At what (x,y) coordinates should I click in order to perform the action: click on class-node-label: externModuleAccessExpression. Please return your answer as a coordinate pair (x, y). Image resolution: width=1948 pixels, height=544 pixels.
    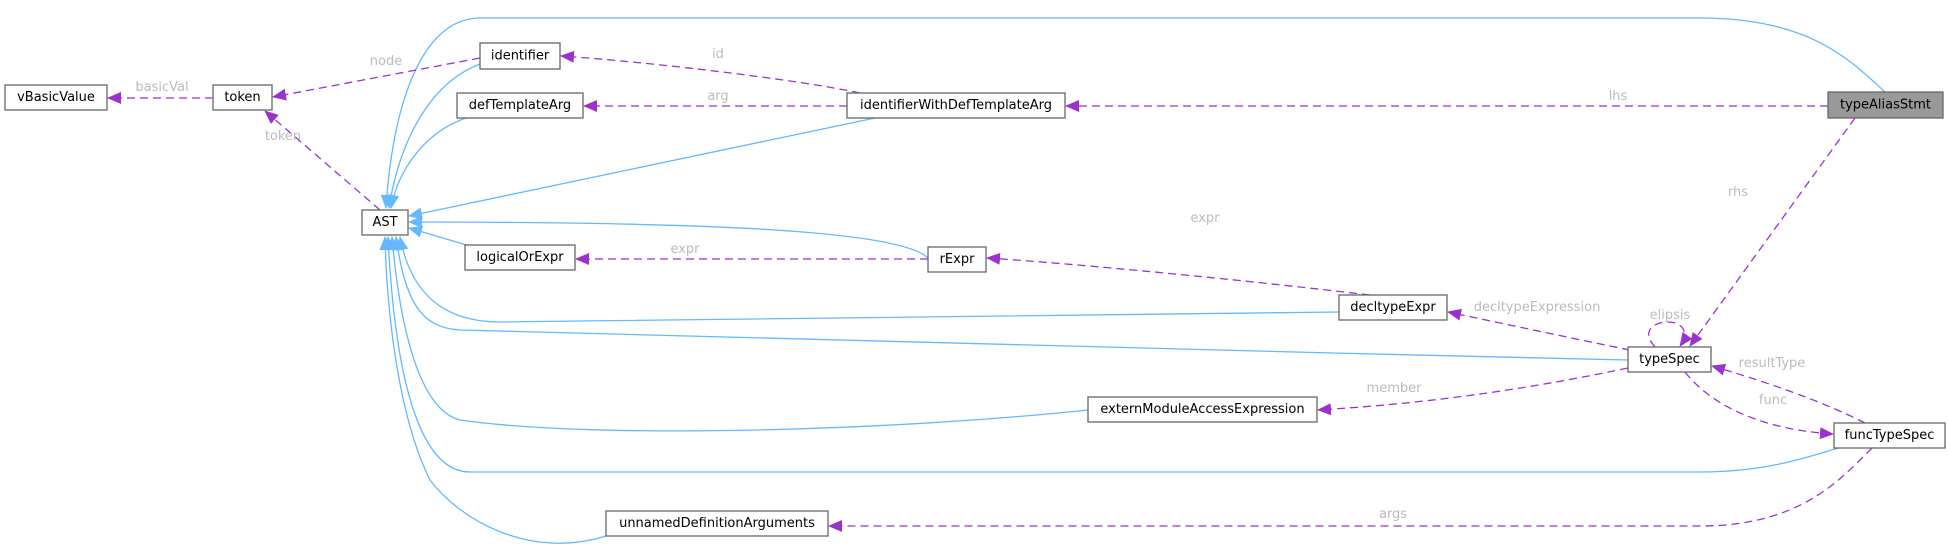
    Looking at the image, I should click on (1202, 409).